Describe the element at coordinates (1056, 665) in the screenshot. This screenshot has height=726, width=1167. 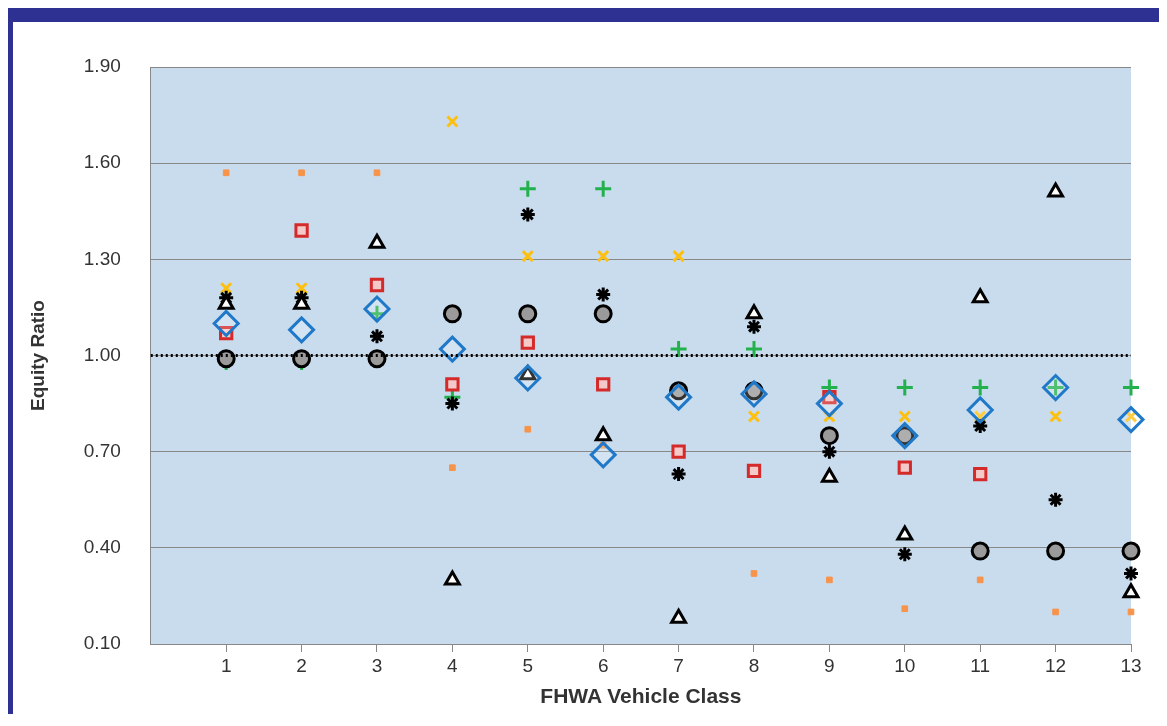
I see `x-tick-label: 12` at that location.